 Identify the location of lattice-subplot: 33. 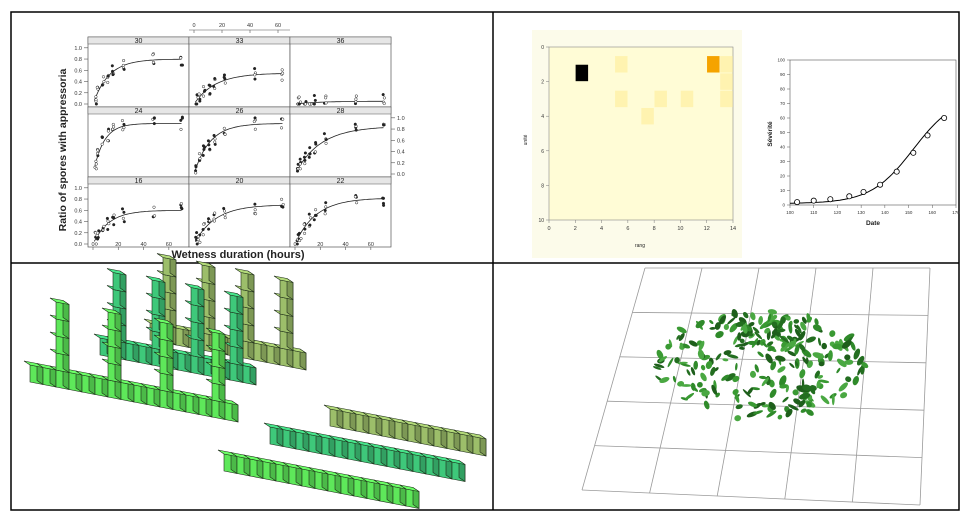
(239, 72).